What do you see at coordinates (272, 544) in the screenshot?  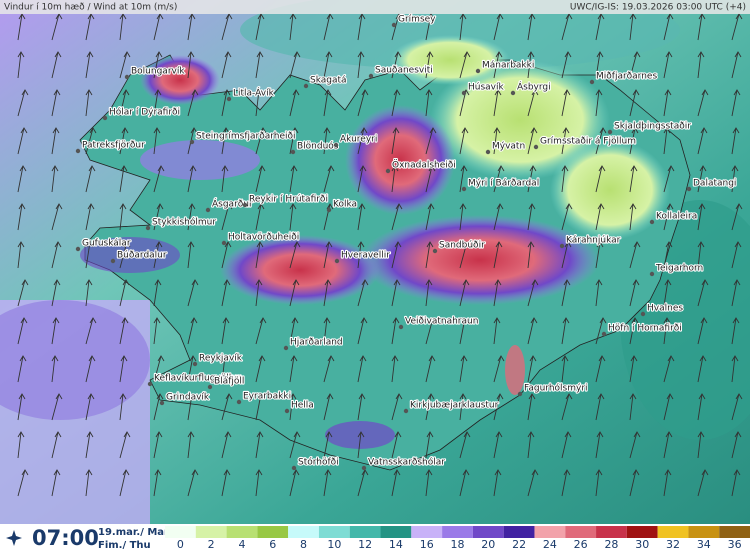 I see `legend-label: 6` at bounding box center [272, 544].